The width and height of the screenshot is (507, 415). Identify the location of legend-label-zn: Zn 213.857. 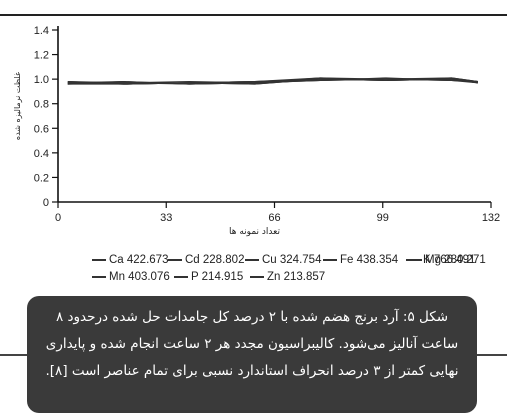
(296, 277).